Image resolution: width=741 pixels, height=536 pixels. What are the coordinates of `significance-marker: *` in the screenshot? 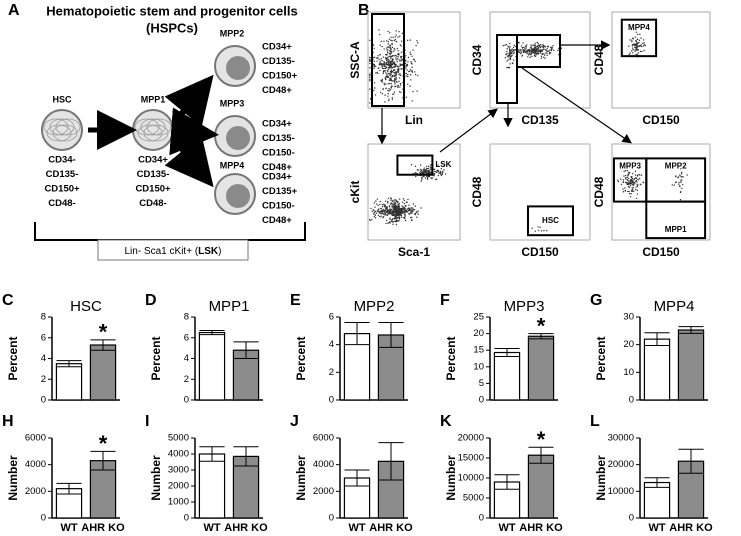 It's located at (541, 325).